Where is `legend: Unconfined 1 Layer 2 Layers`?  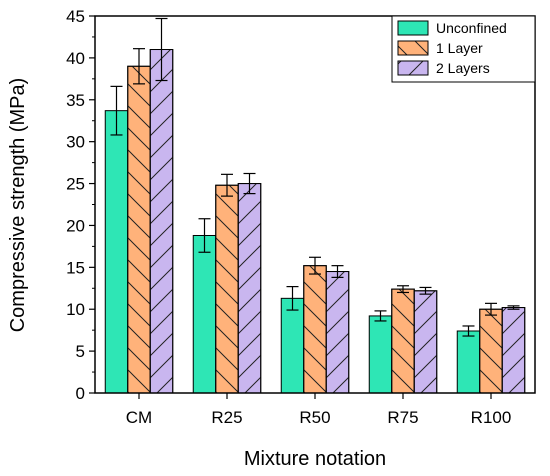 legend: Unconfined 1 Layer 2 Layers is located at coordinates (463, 49).